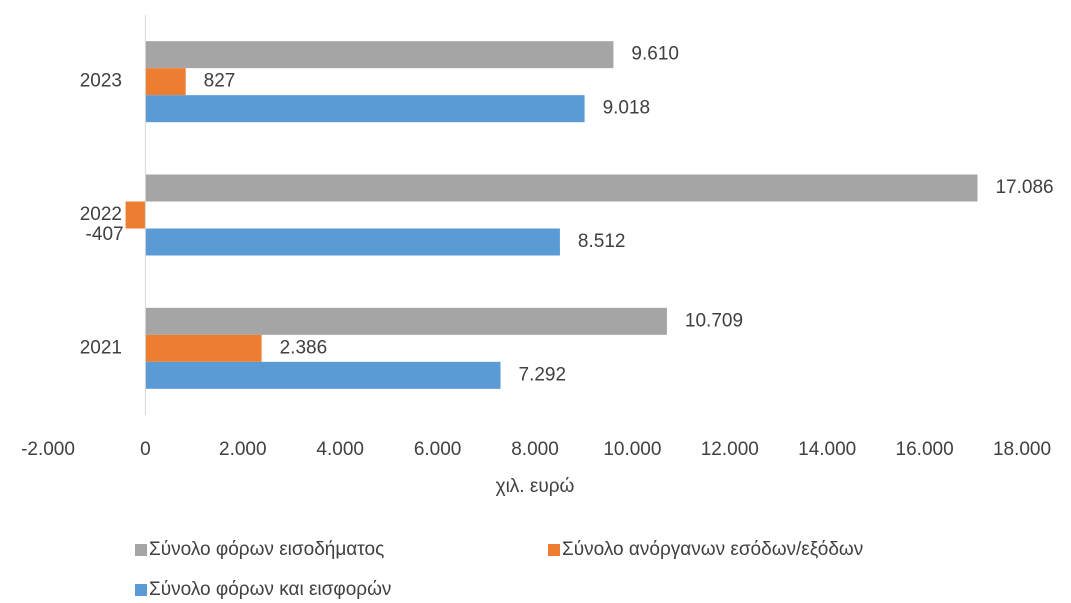  What do you see at coordinates (304, 347) in the screenshot?
I see `value-label: 2.386` at bounding box center [304, 347].